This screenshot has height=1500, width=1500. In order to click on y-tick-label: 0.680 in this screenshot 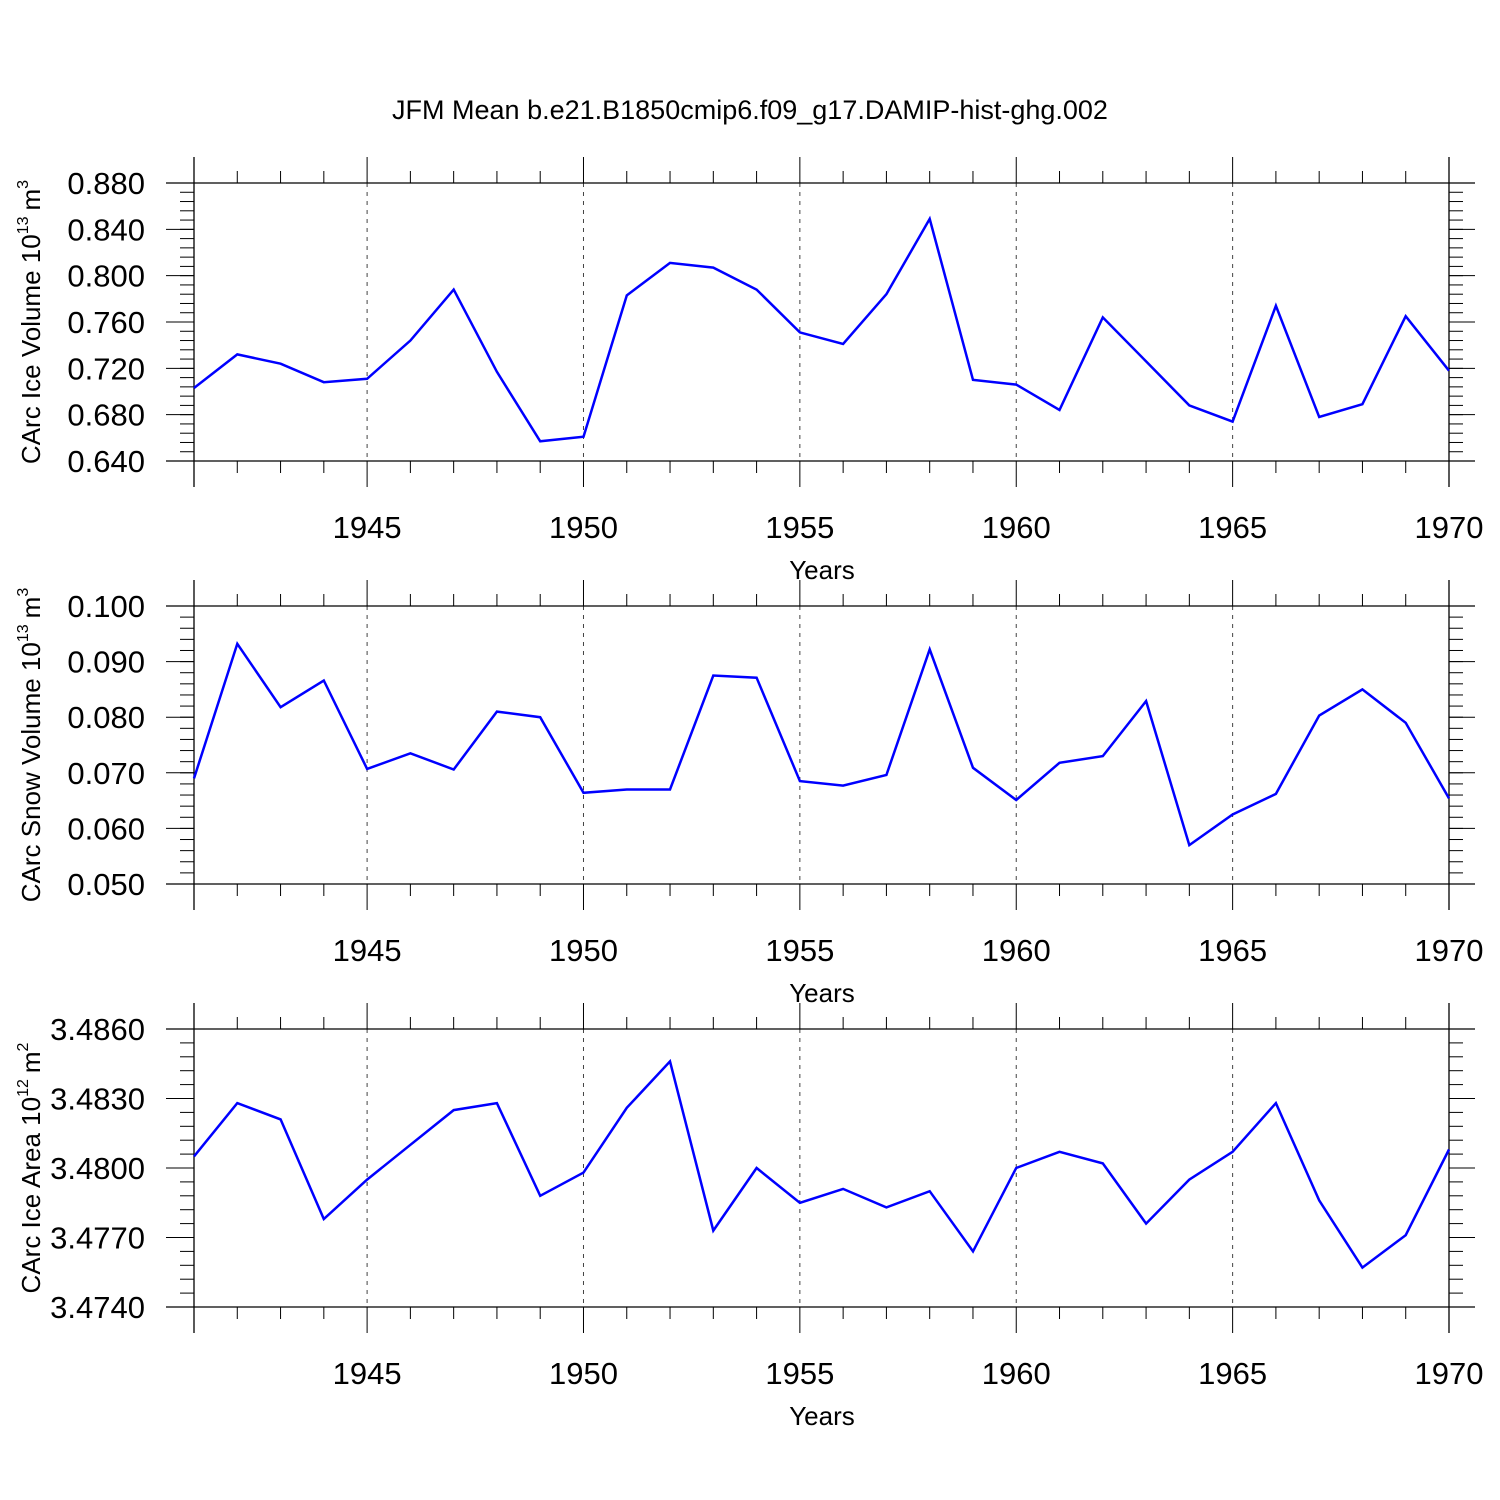, I will do `click(106, 415)`.